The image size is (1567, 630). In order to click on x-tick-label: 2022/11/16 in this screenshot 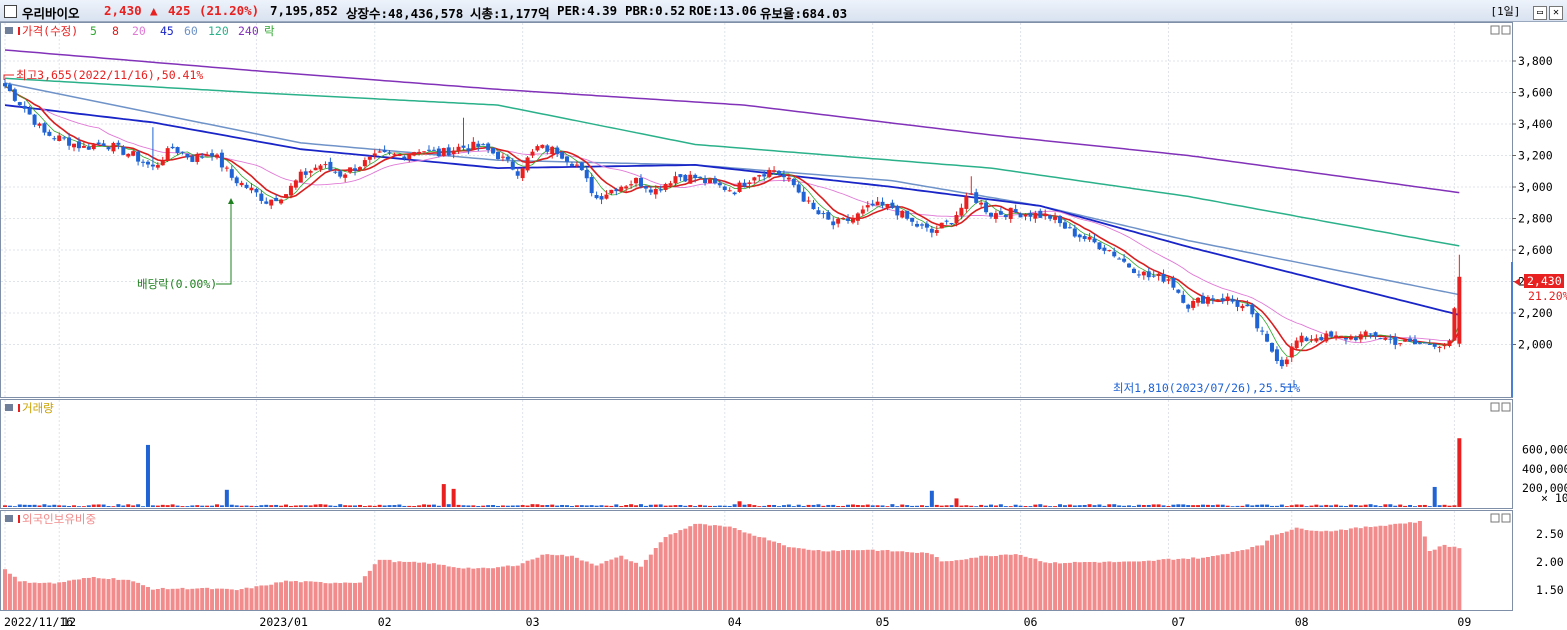, I will do `click(38, 622)`.